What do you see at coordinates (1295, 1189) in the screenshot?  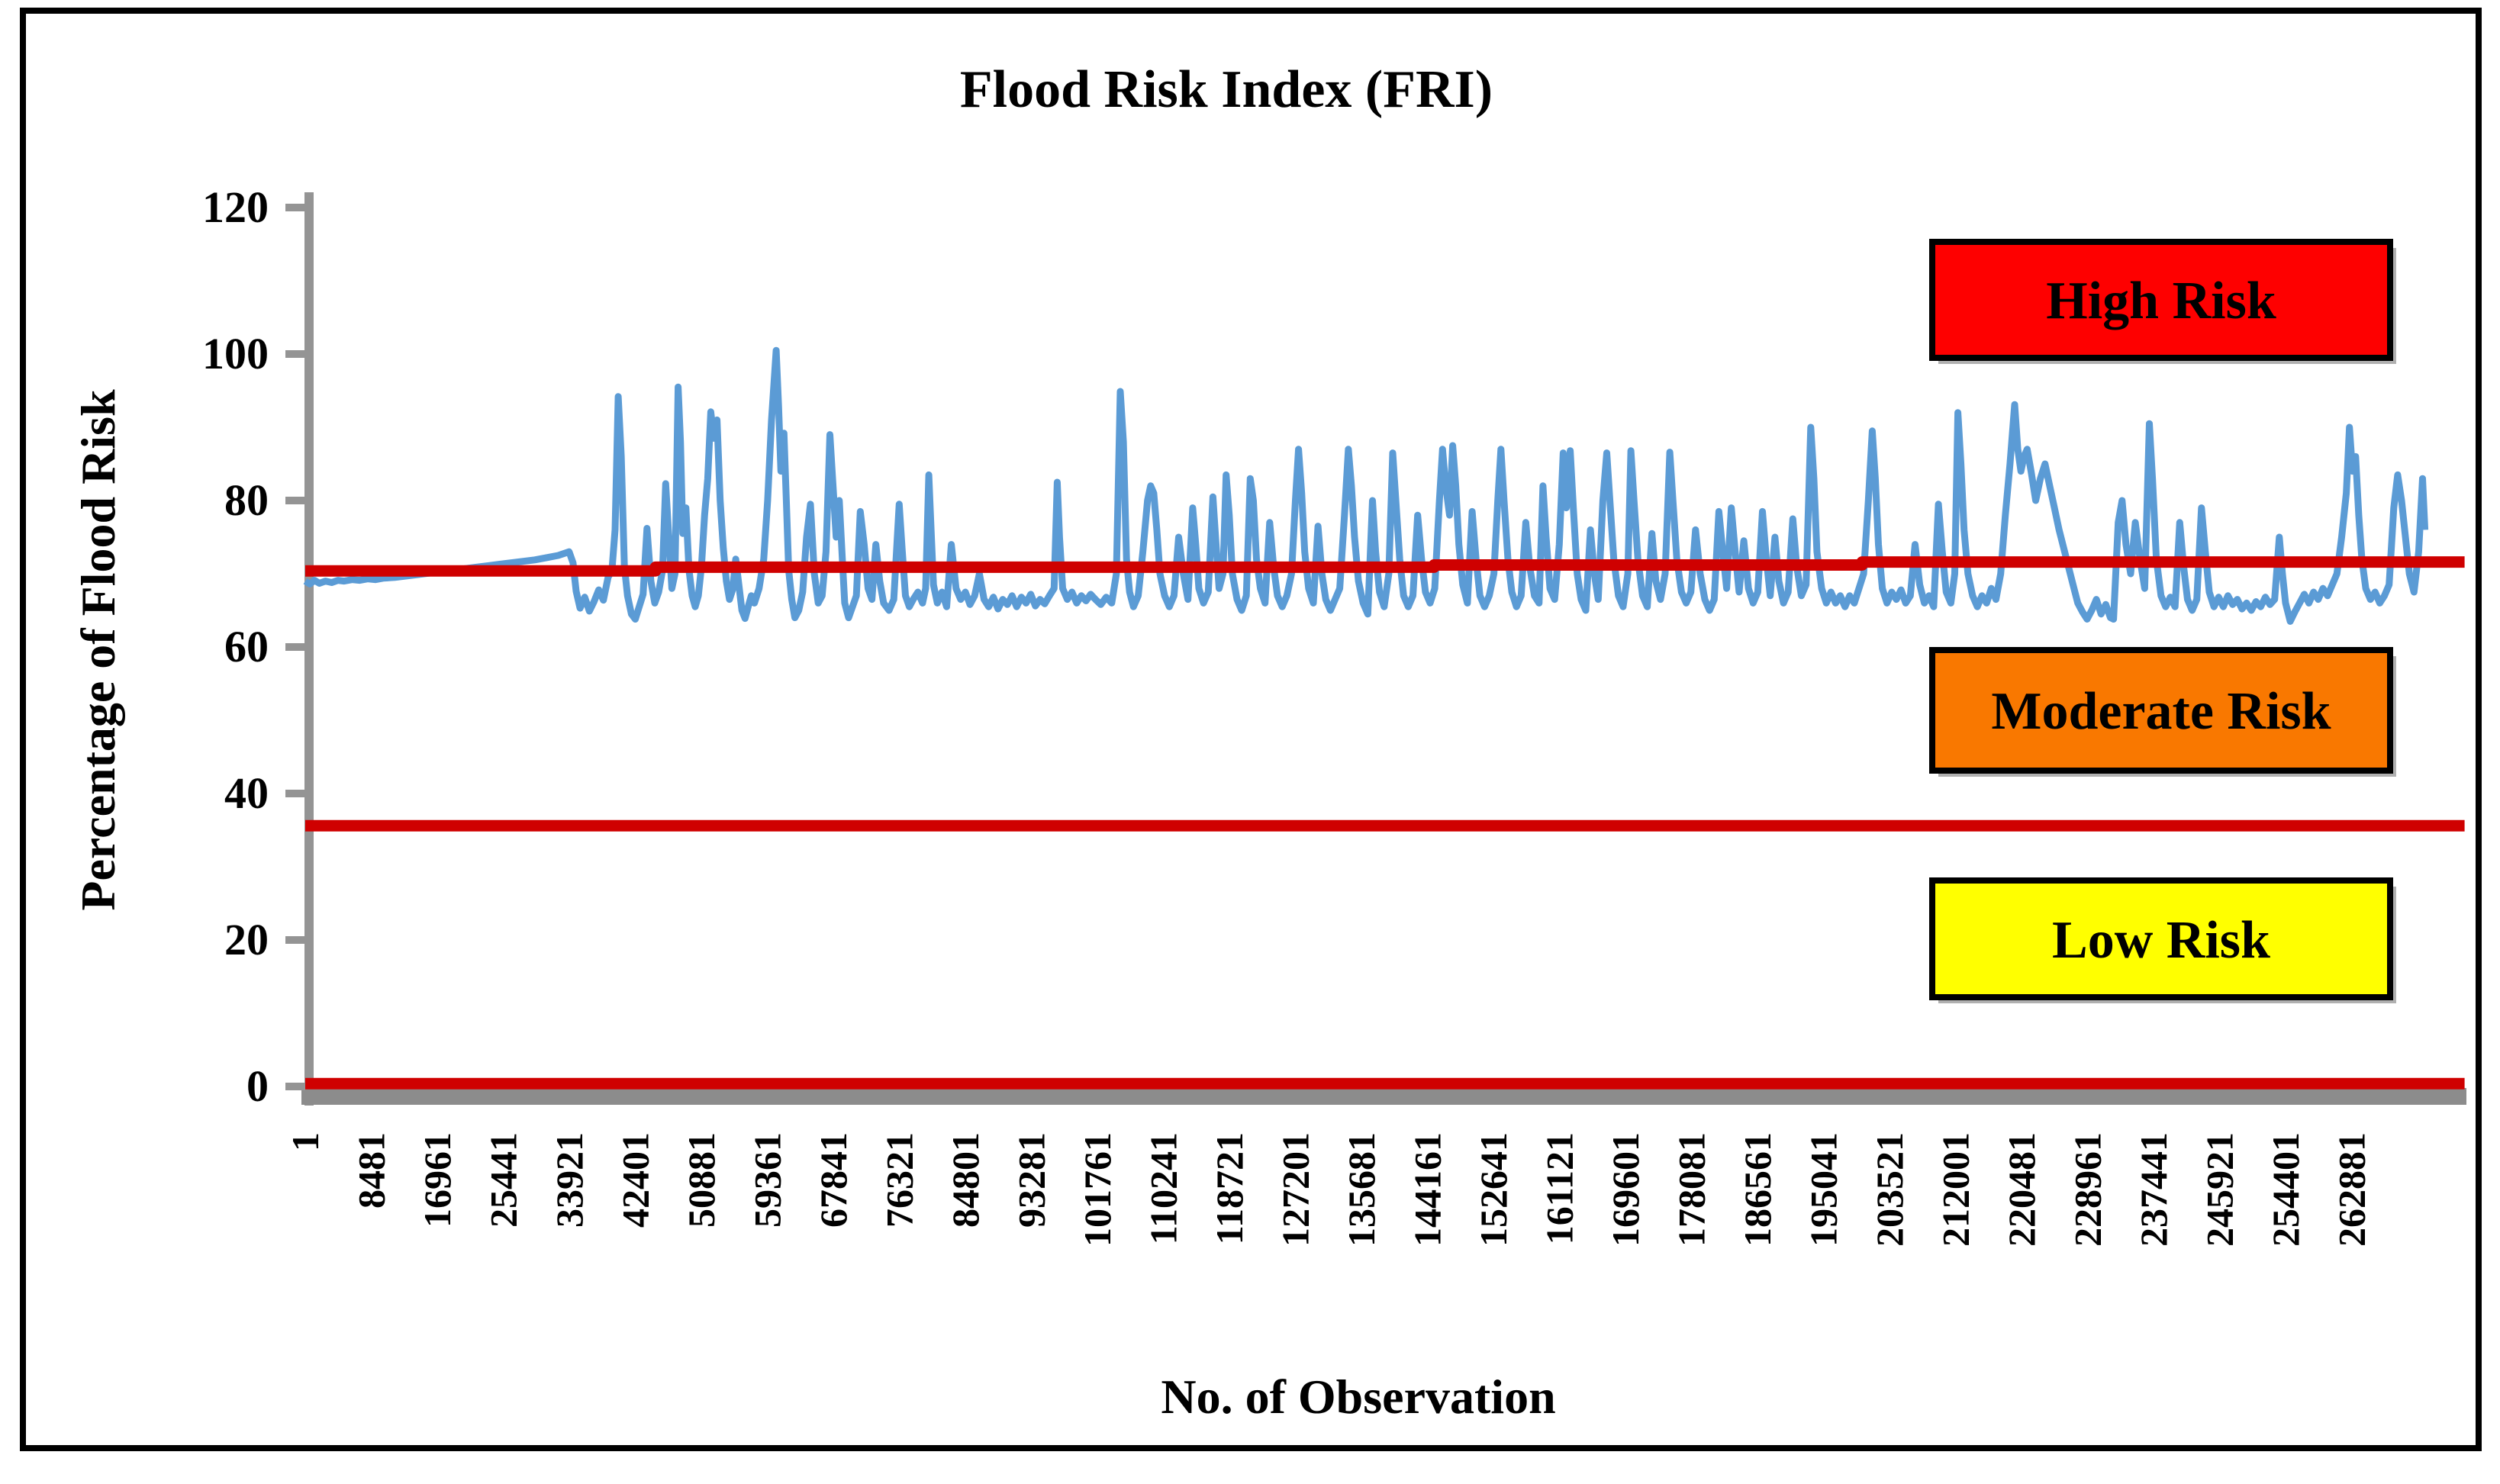 I see `x-tick-label: 127201` at bounding box center [1295, 1189].